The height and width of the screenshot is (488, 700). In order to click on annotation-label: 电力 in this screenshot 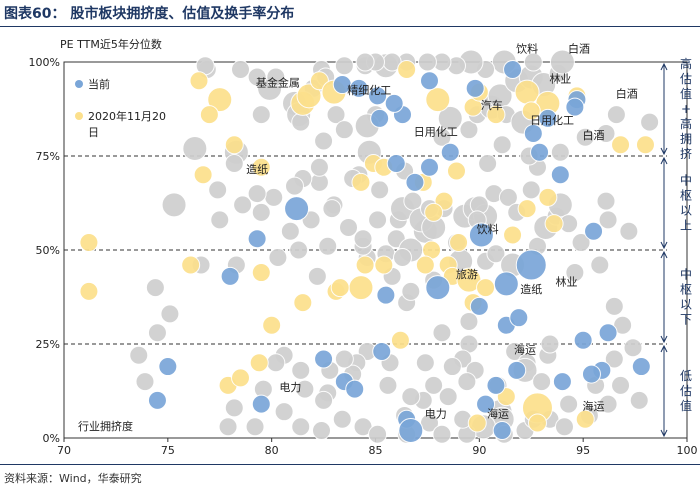, I will do `click(436, 413)`.